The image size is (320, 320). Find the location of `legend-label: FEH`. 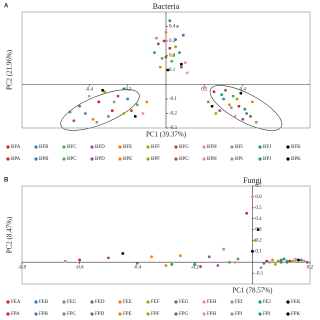

legend-label: FEH is located at coordinates (212, 302).